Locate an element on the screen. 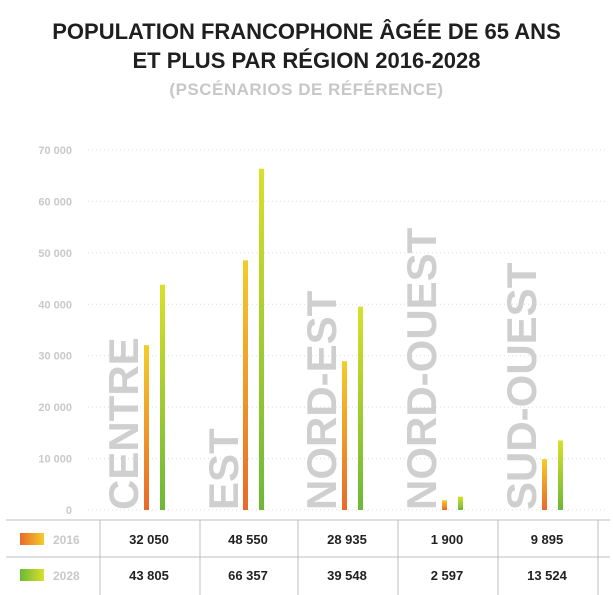  table-cell-value: 9 895 is located at coordinates (547, 539).